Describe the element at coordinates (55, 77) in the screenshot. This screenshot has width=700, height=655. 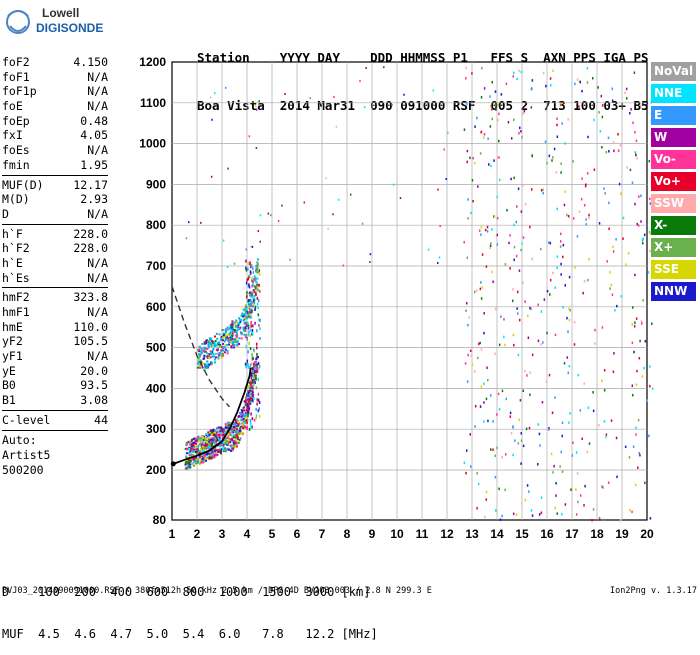
I see `param-row: foF1 N/A` at that location.